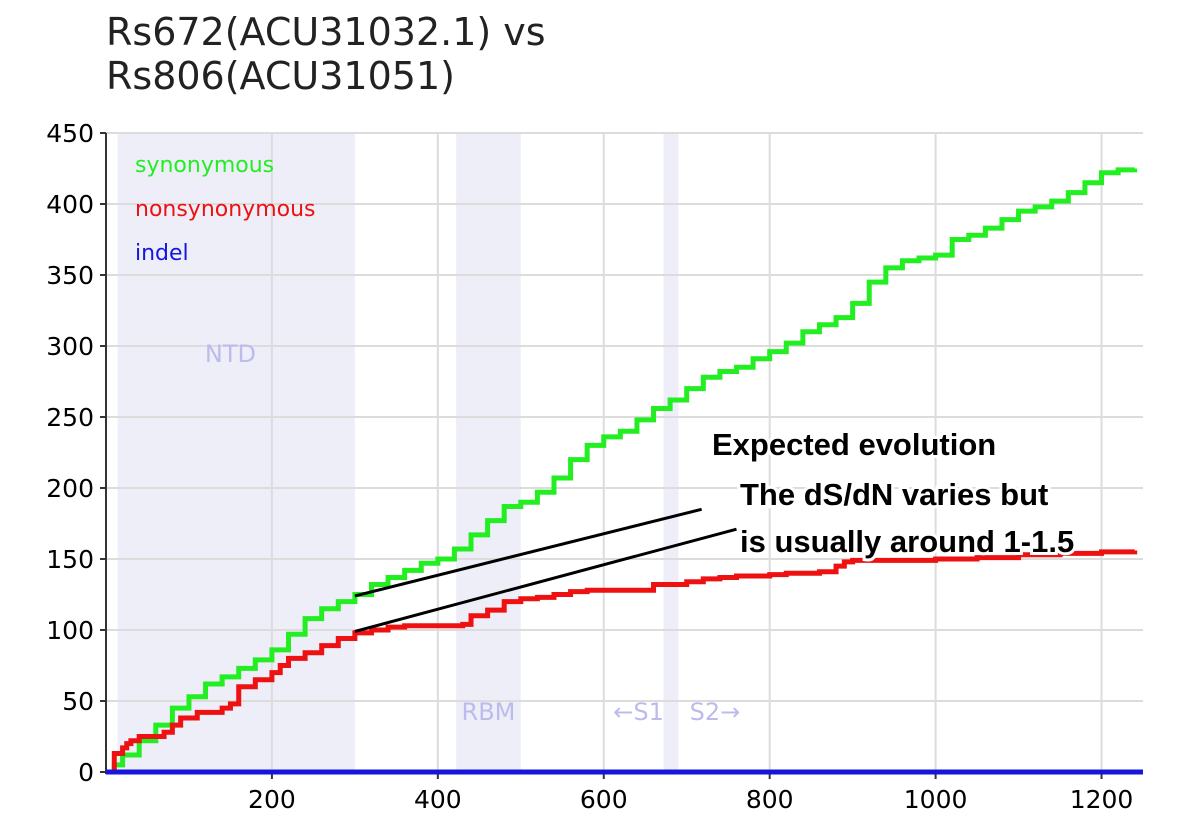 Image resolution: width=1200 pixels, height=836 pixels. What do you see at coordinates (70, 133) in the screenshot?
I see `y-tick-label: 450` at bounding box center [70, 133].